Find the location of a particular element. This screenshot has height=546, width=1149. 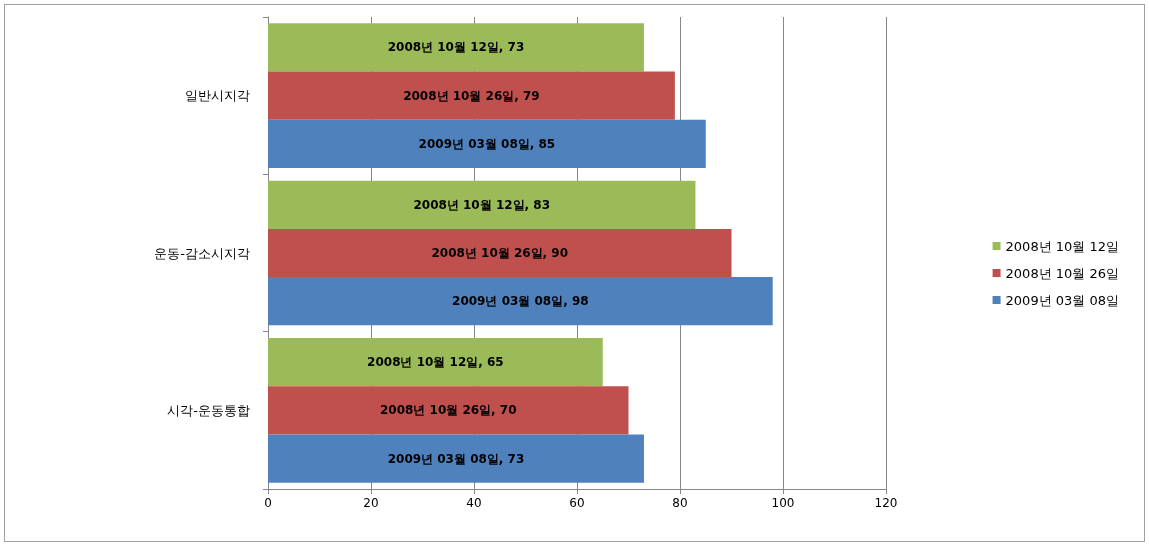

legend-label: 2008년 10월 26일 is located at coordinates (1062, 273).